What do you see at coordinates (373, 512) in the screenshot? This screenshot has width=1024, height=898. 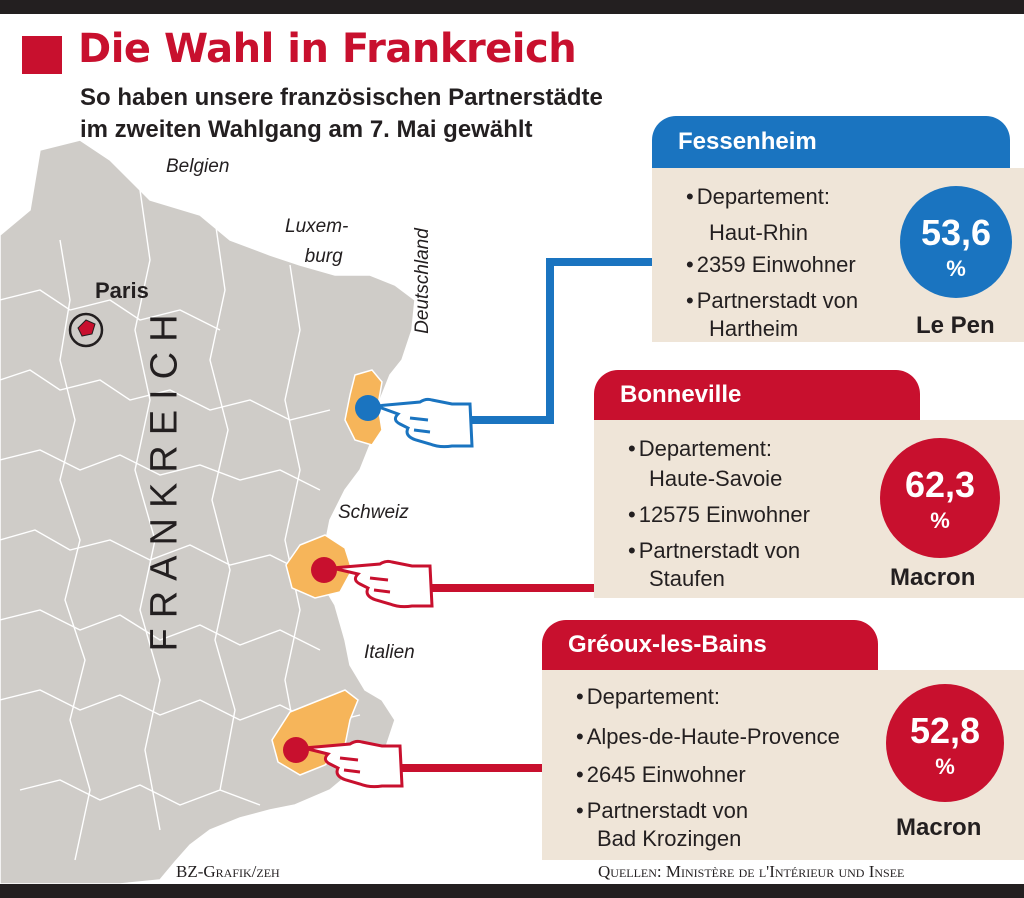 I see `label-schweiz: Schweiz` at bounding box center [373, 512].